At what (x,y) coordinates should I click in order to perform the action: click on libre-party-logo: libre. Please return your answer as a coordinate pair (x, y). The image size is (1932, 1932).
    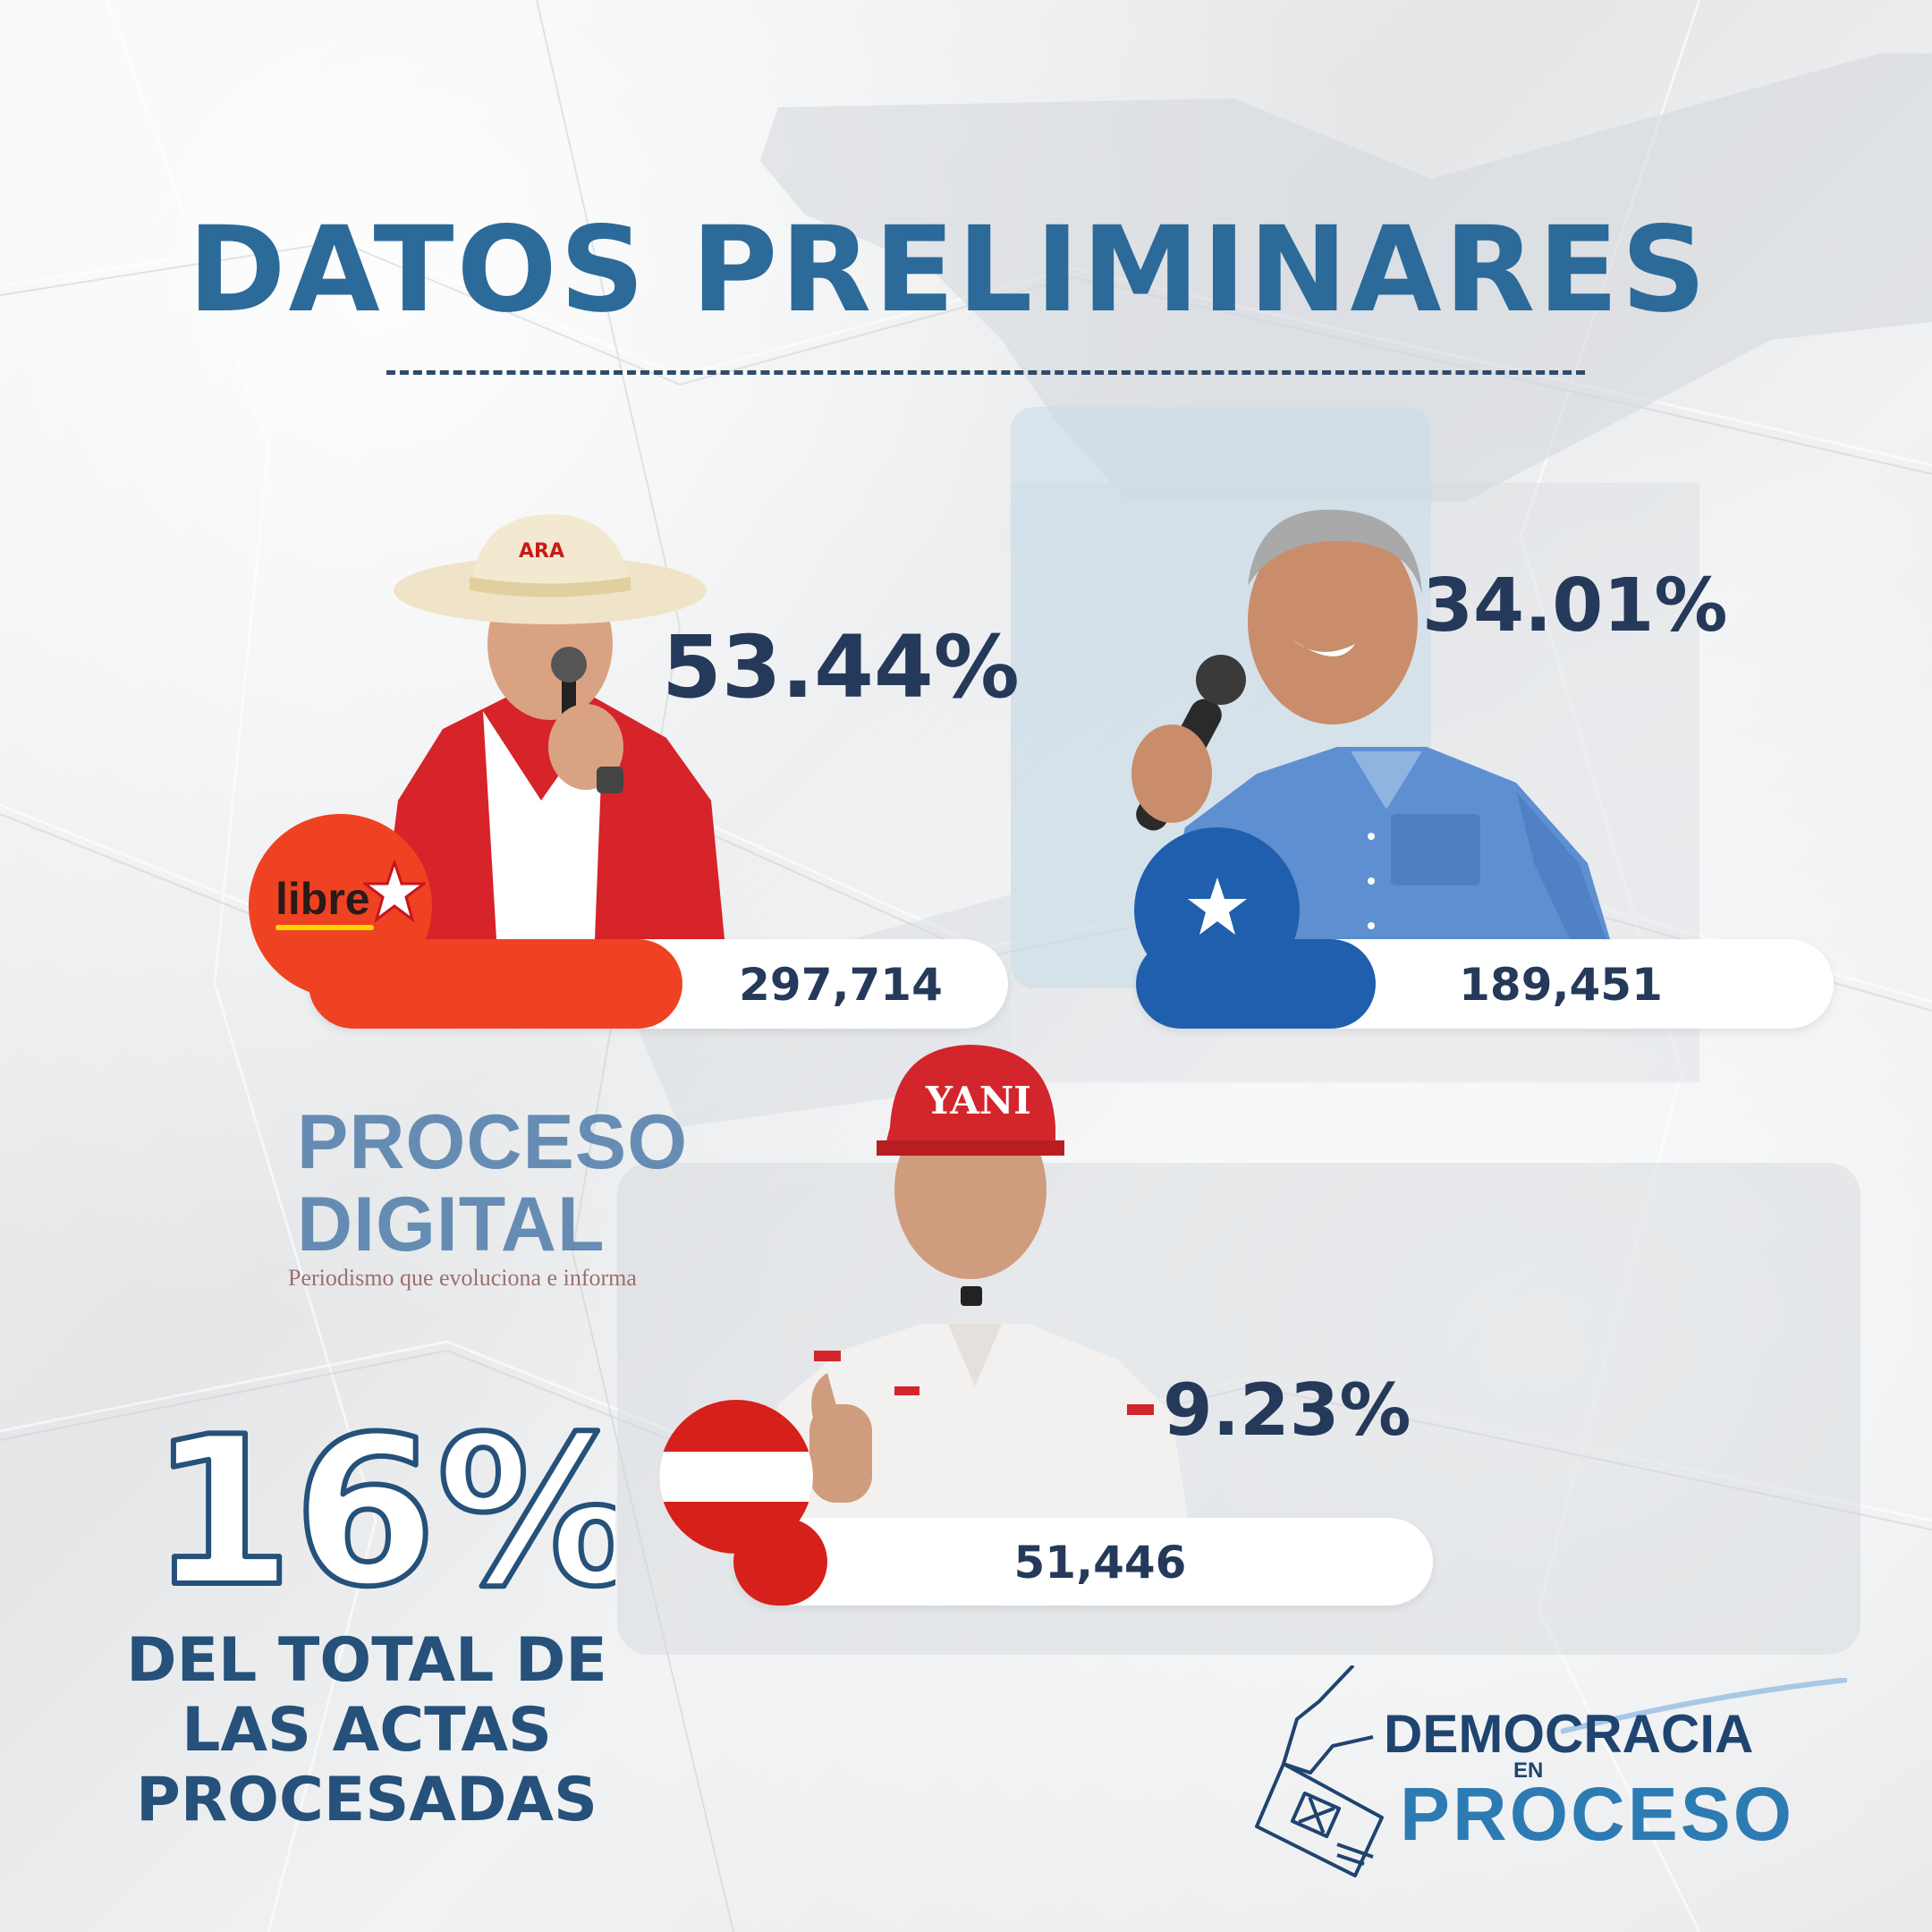
    Looking at the image, I should click on (340, 905).